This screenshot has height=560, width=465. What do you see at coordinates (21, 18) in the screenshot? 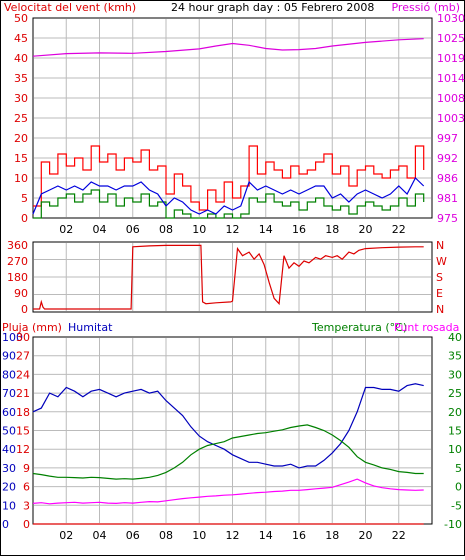
I see `wind-speed-tick-label: 50` at bounding box center [21, 18].